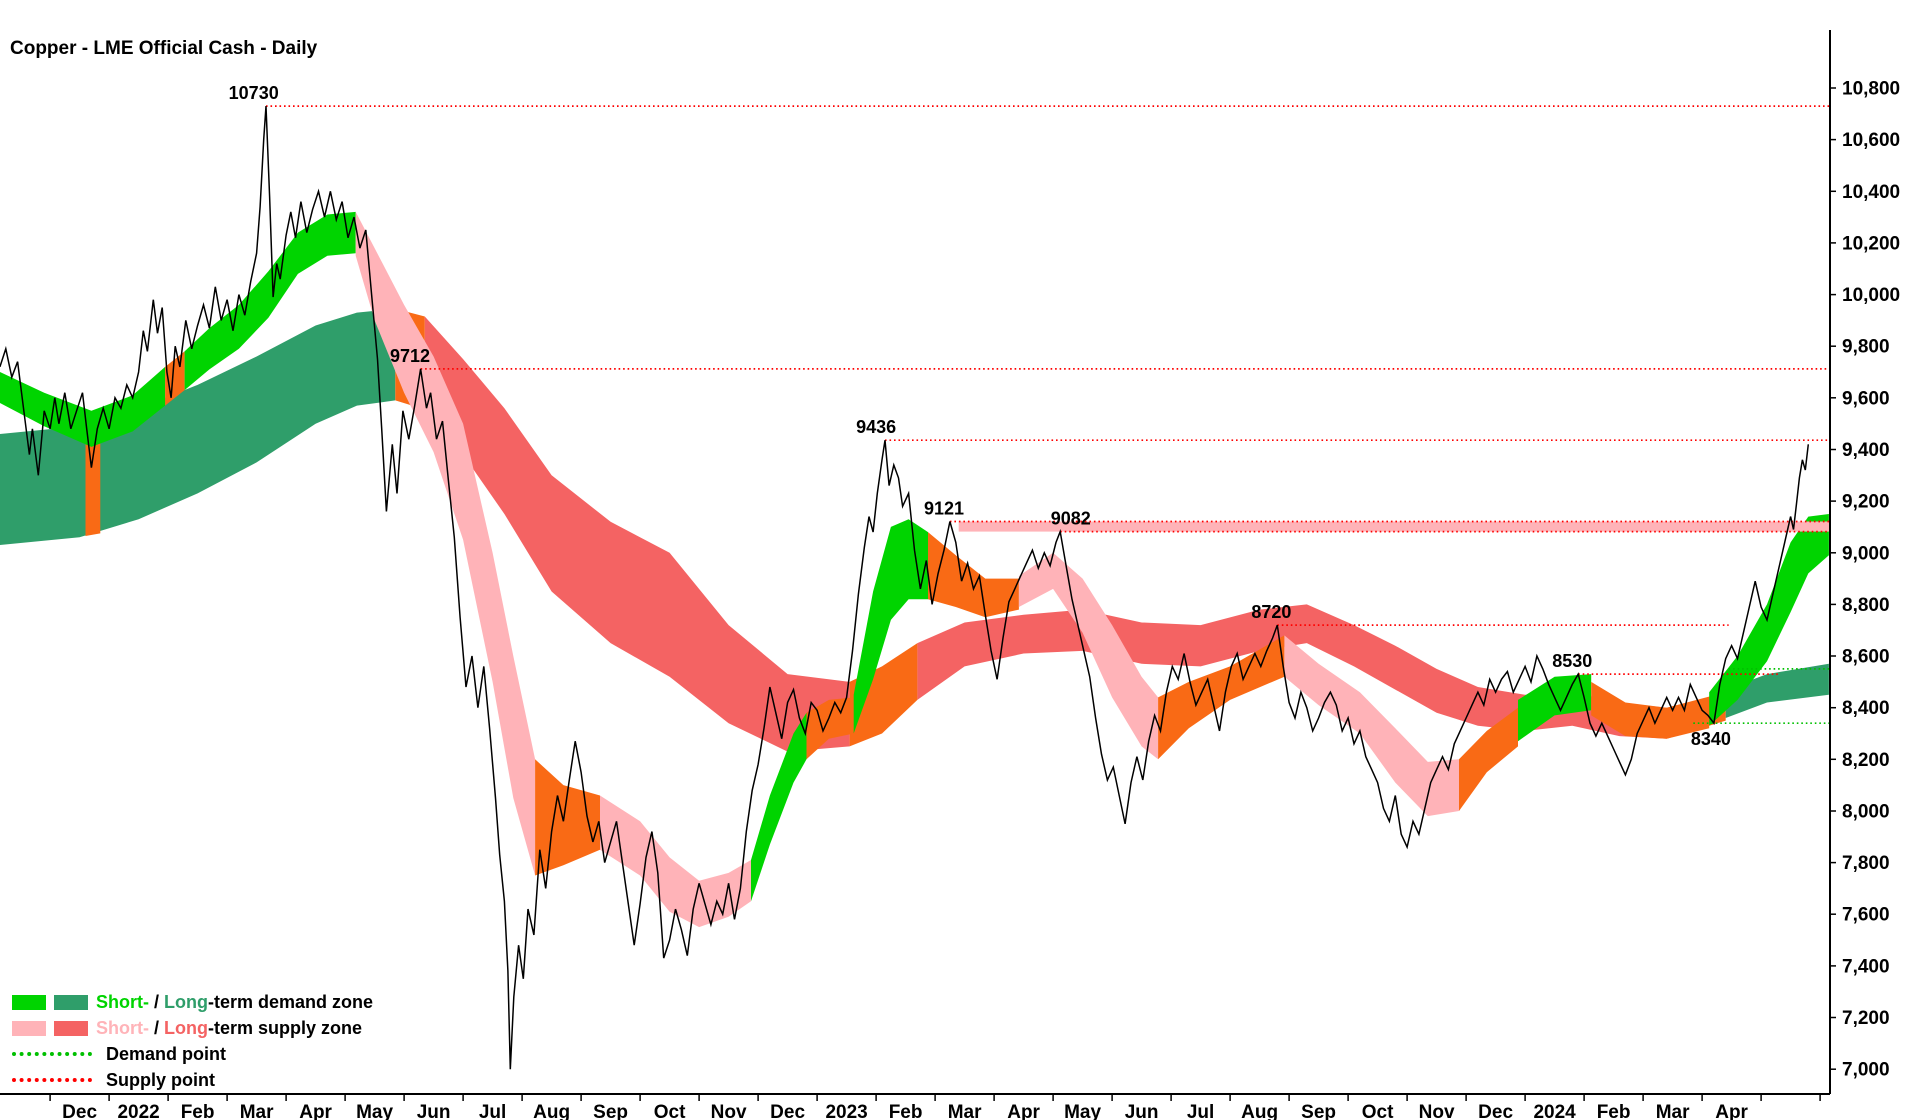 The width and height of the screenshot is (1920, 1120). Describe the element at coordinates (186, 1027) in the screenshot. I see `legend-long-supply-text: Long` at that location.